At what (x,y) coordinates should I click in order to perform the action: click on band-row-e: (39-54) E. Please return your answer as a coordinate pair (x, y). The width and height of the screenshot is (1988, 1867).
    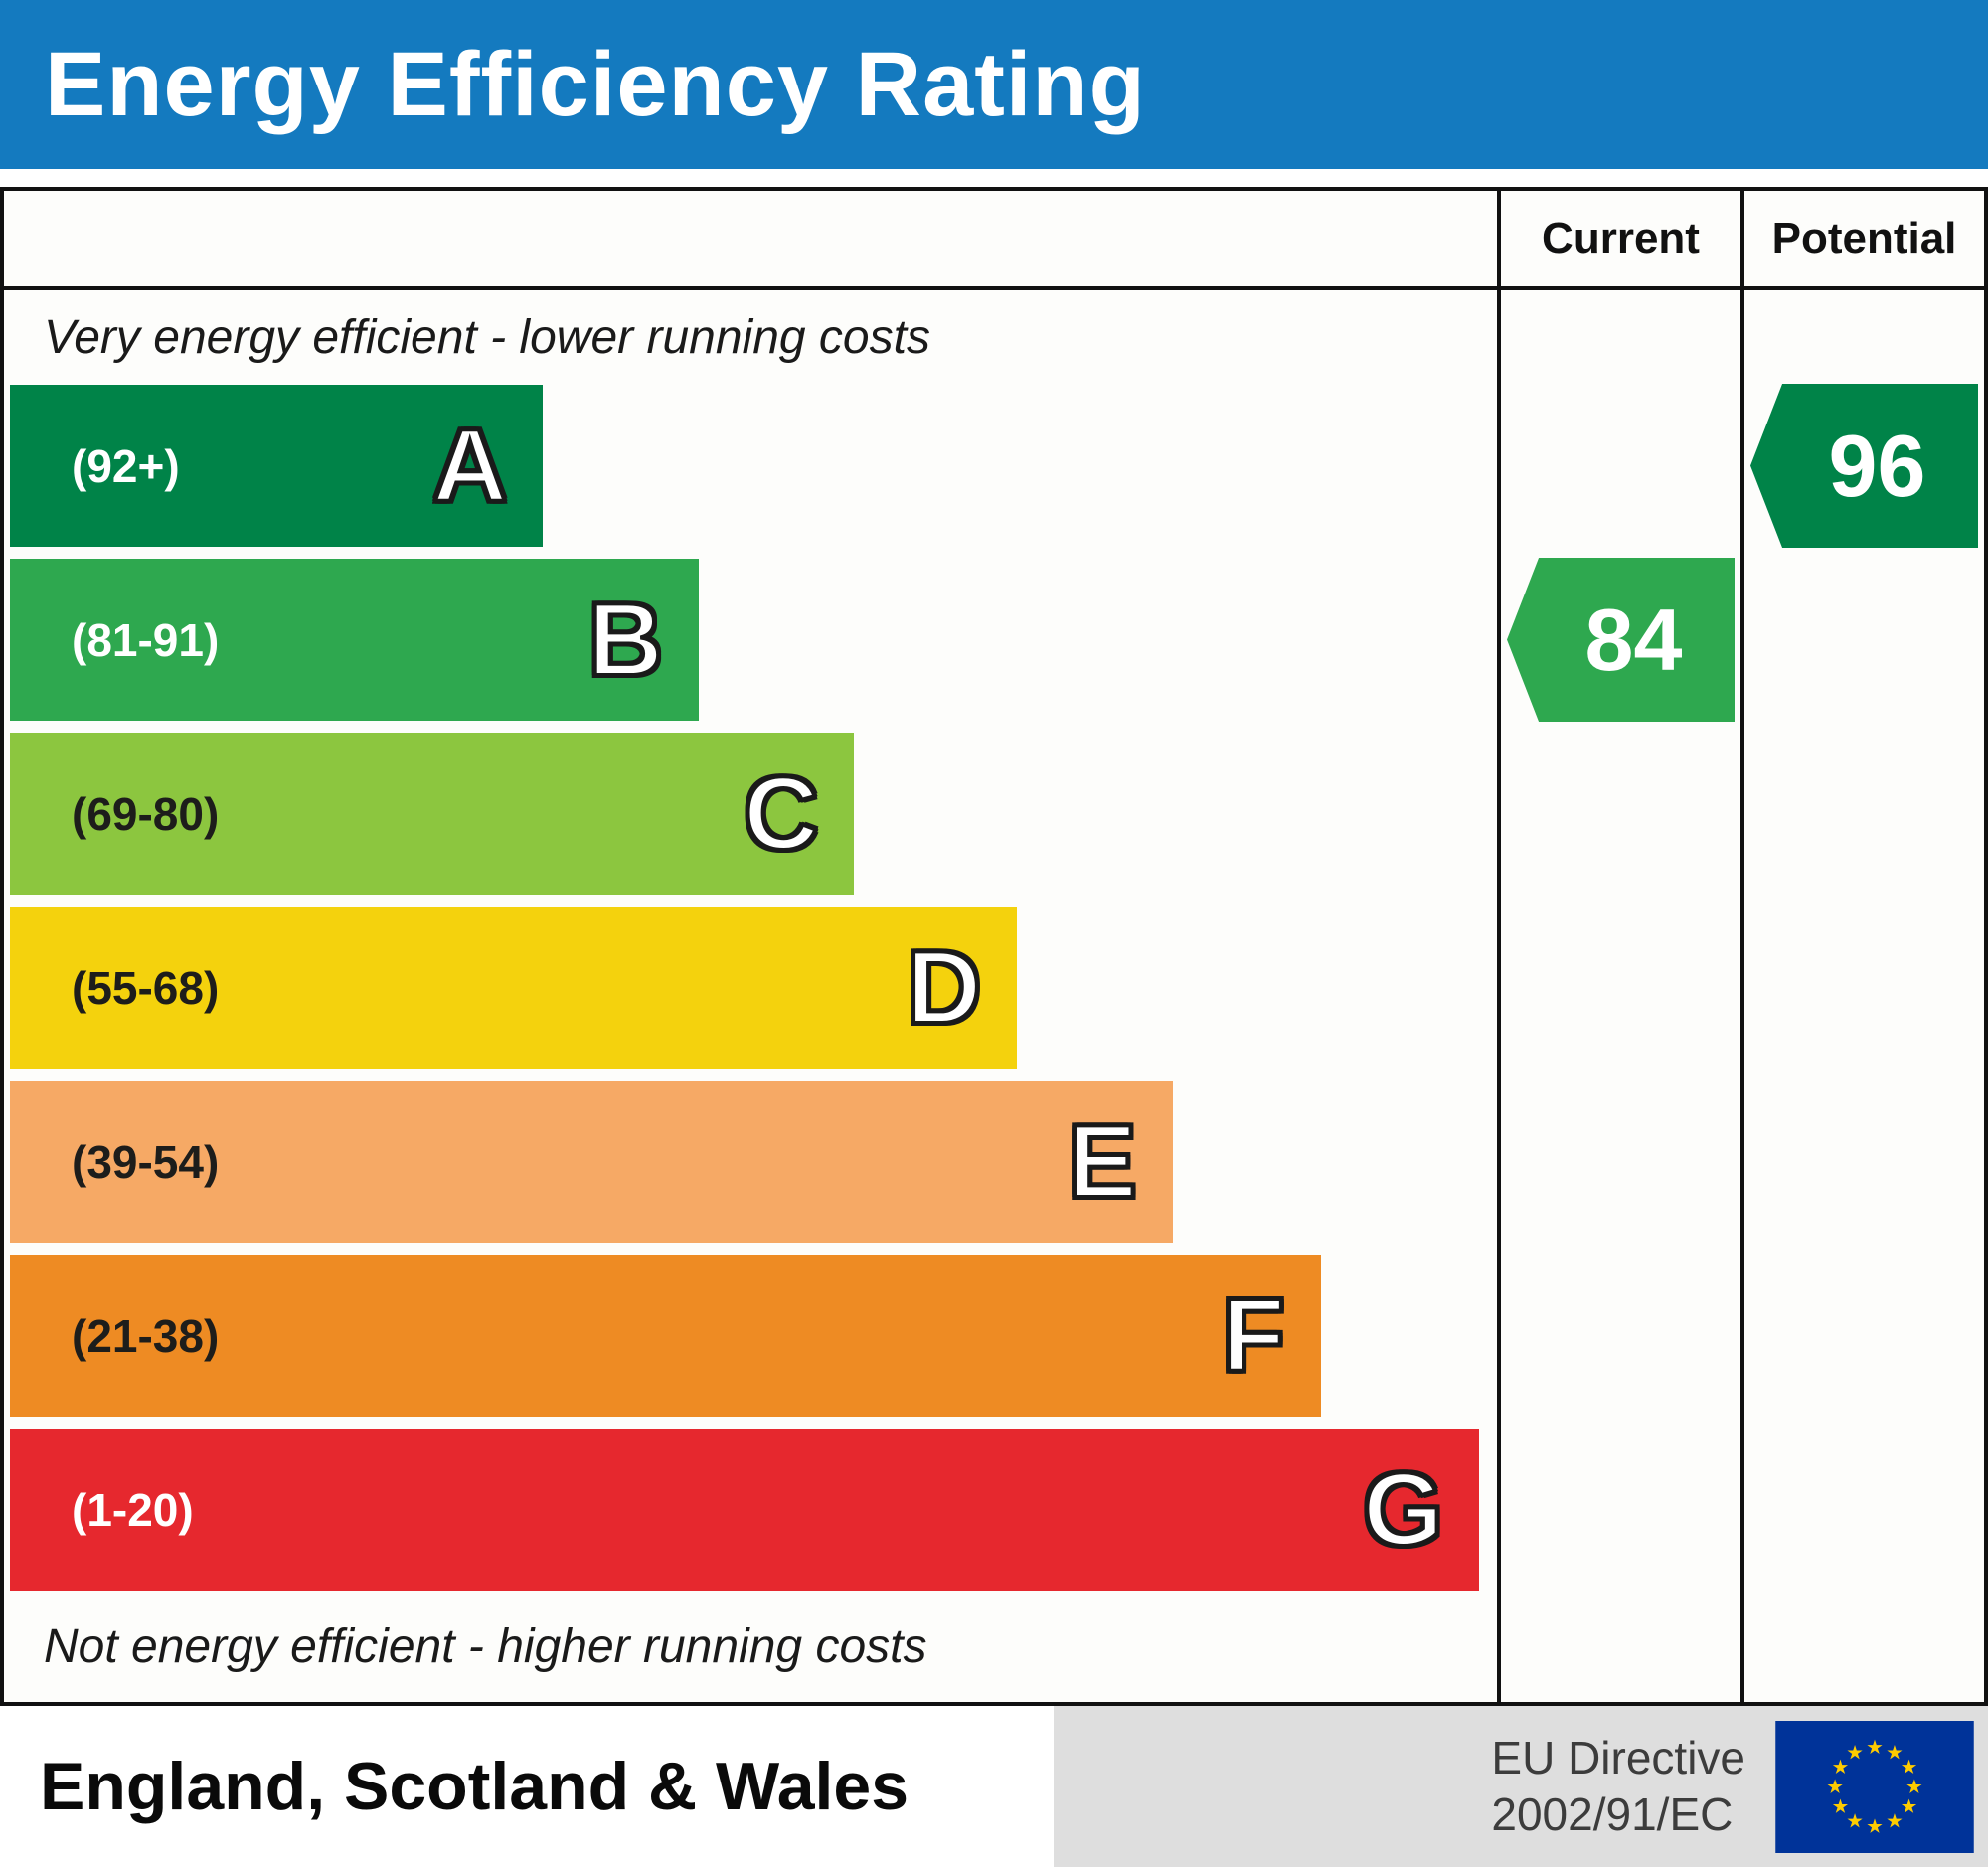
    Looking at the image, I should click on (591, 1162).